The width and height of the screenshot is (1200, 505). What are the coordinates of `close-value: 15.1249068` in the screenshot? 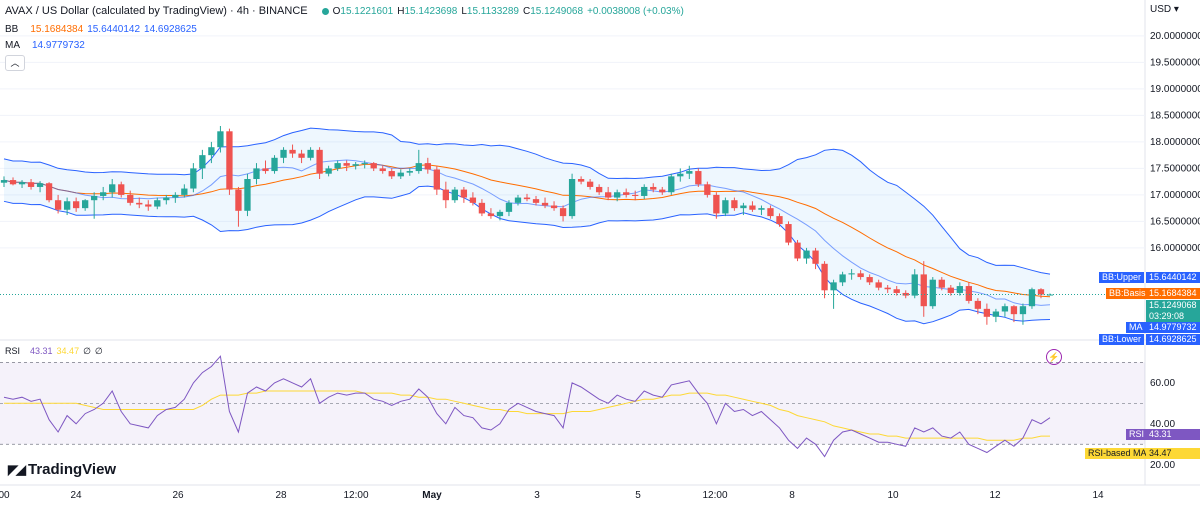 It's located at (557, 11).